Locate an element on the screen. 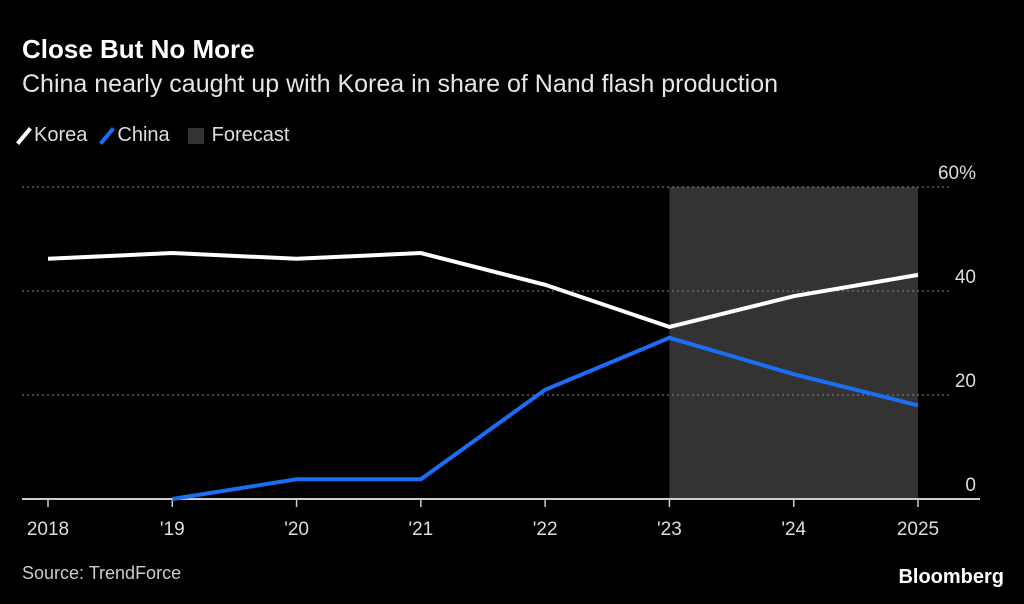 The image size is (1024, 604). x-tick-label: 2025 is located at coordinates (918, 529).